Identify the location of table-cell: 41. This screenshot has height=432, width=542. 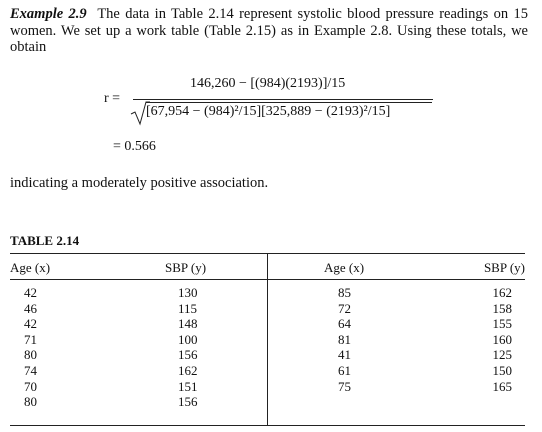
(344, 355).